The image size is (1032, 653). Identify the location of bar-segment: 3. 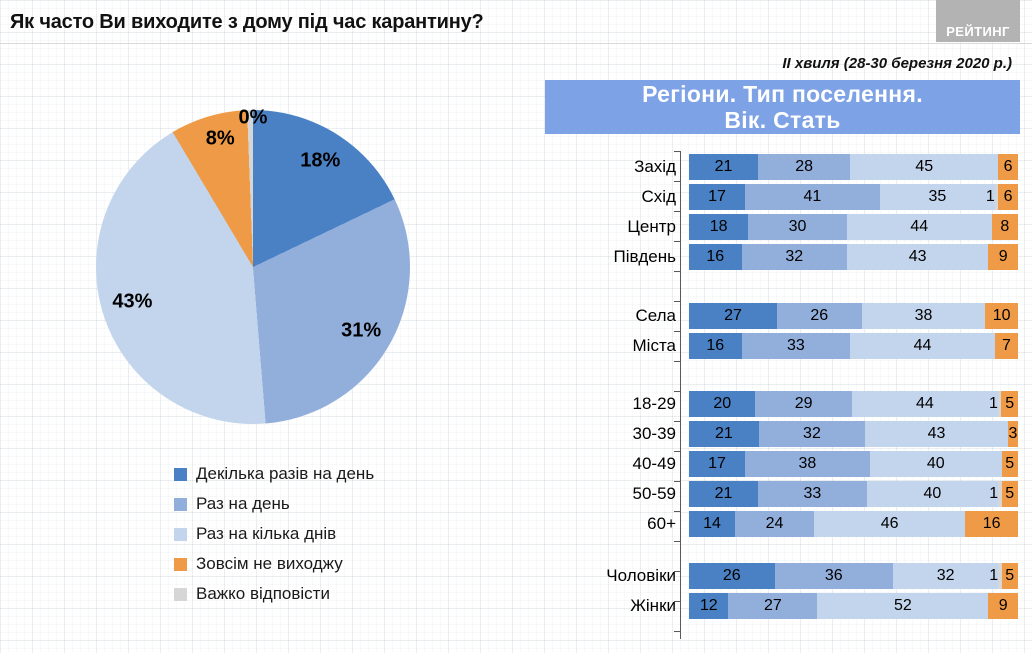
(1013, 434).